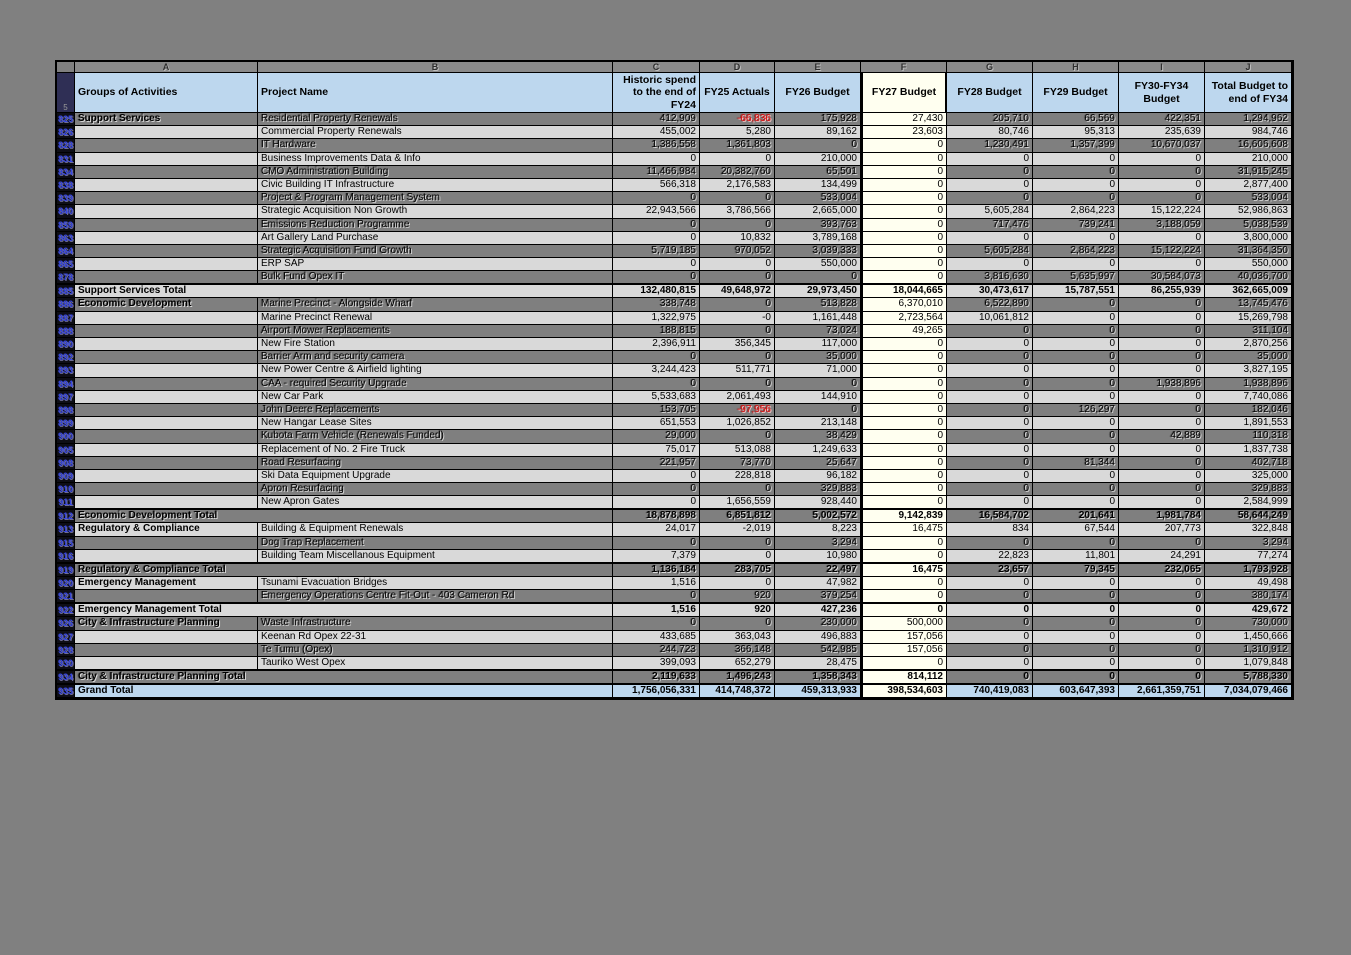  Describe the element at coordinates (66, 476) in the screenshot. I see `row-number: 909` at that location.